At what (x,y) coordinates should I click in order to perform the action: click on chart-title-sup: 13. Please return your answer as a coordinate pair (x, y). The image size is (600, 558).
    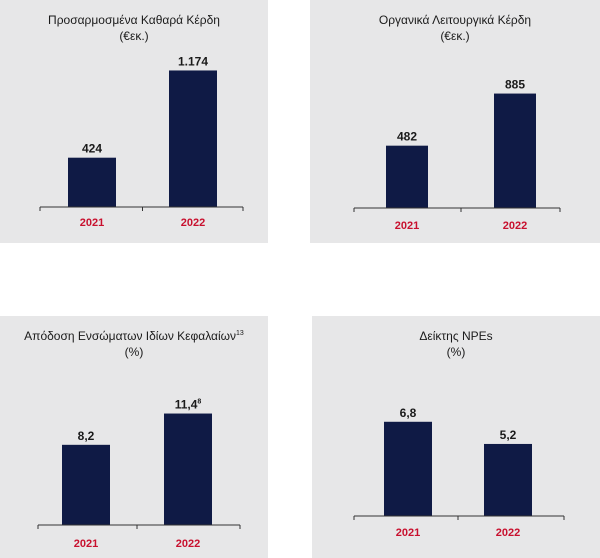
    Looking at the image, I should click on (240, 333).